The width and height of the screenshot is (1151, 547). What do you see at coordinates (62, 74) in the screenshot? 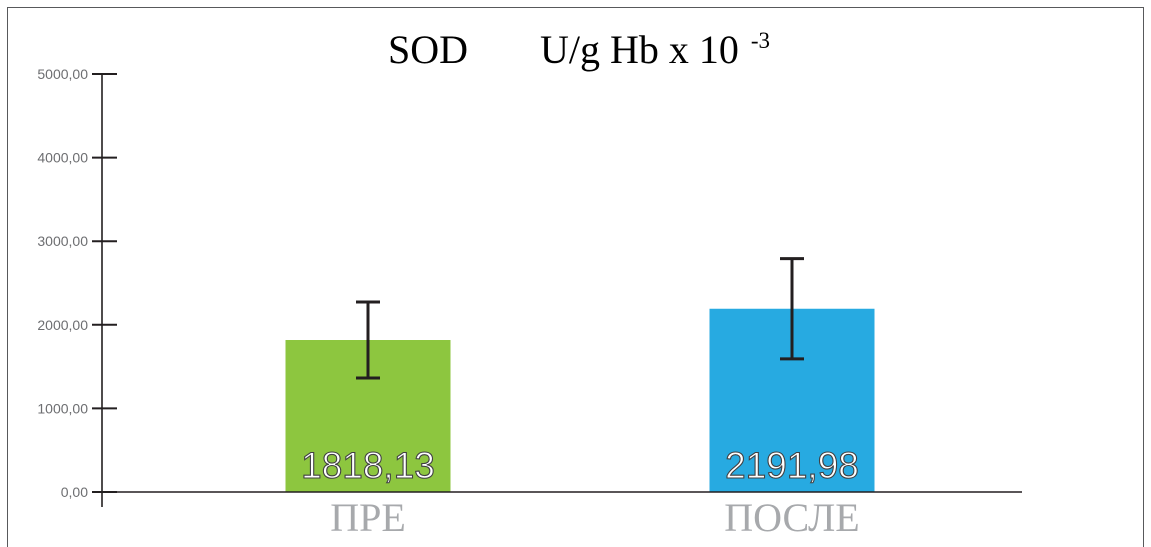
I see `y-tick-label: 5000,00` at bounding box center [62, 74].